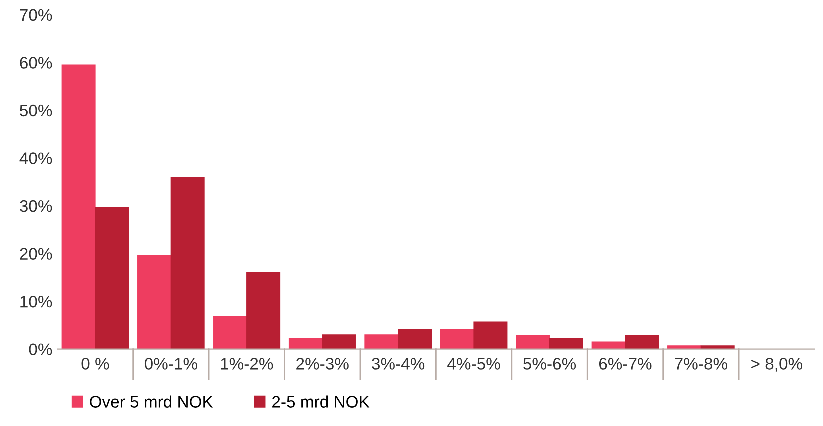 Image resolution: width=823 pixels, height=426 pixels. I want to click on x-tick-label: 0%-1%, so click(171, 364).